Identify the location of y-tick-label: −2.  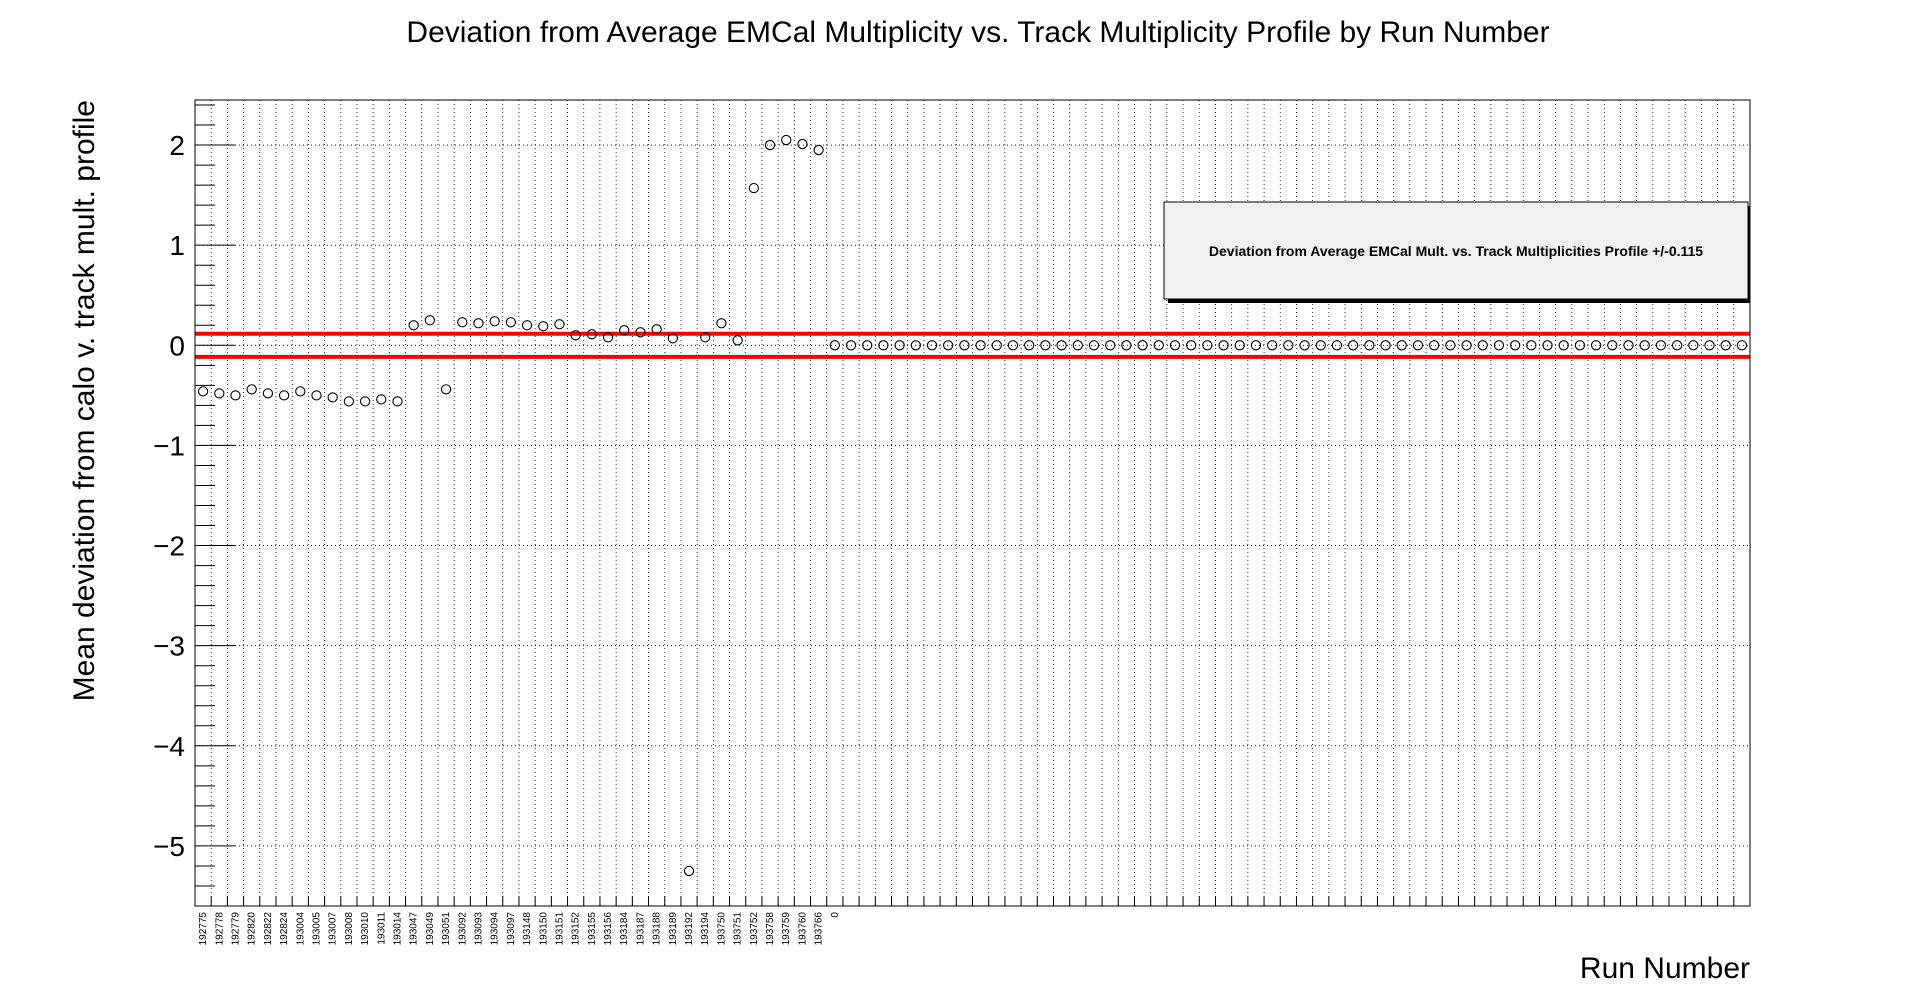
(169, 546).